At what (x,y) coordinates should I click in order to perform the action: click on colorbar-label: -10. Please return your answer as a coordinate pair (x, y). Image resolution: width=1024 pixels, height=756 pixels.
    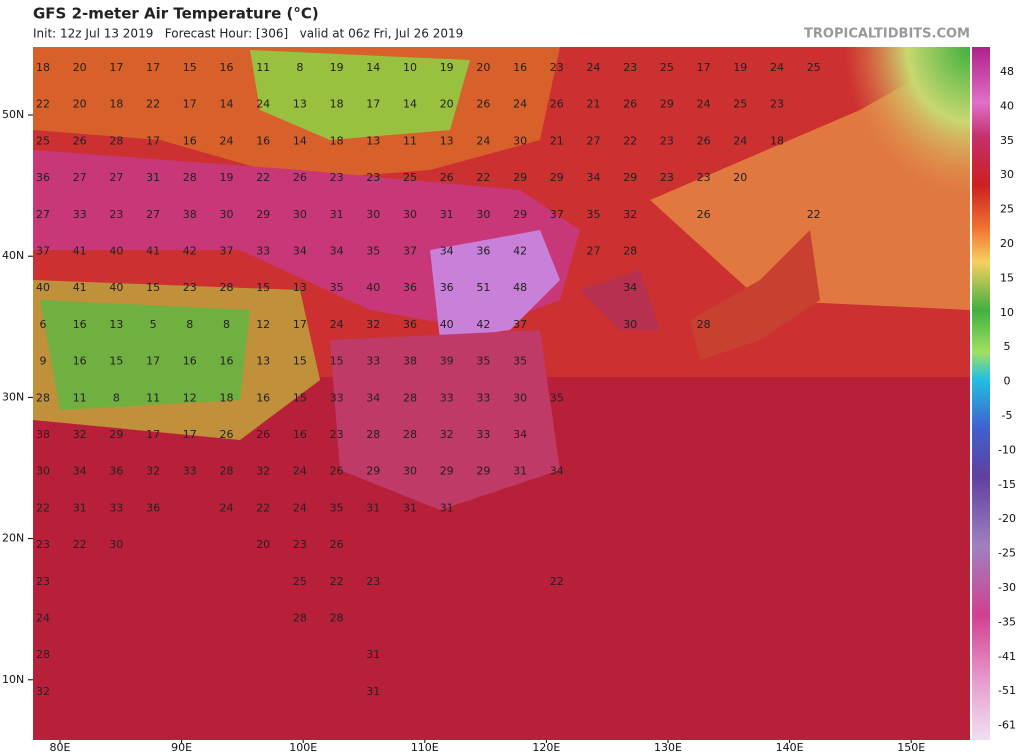
    Looking at the image, I should click on (1007, 449).